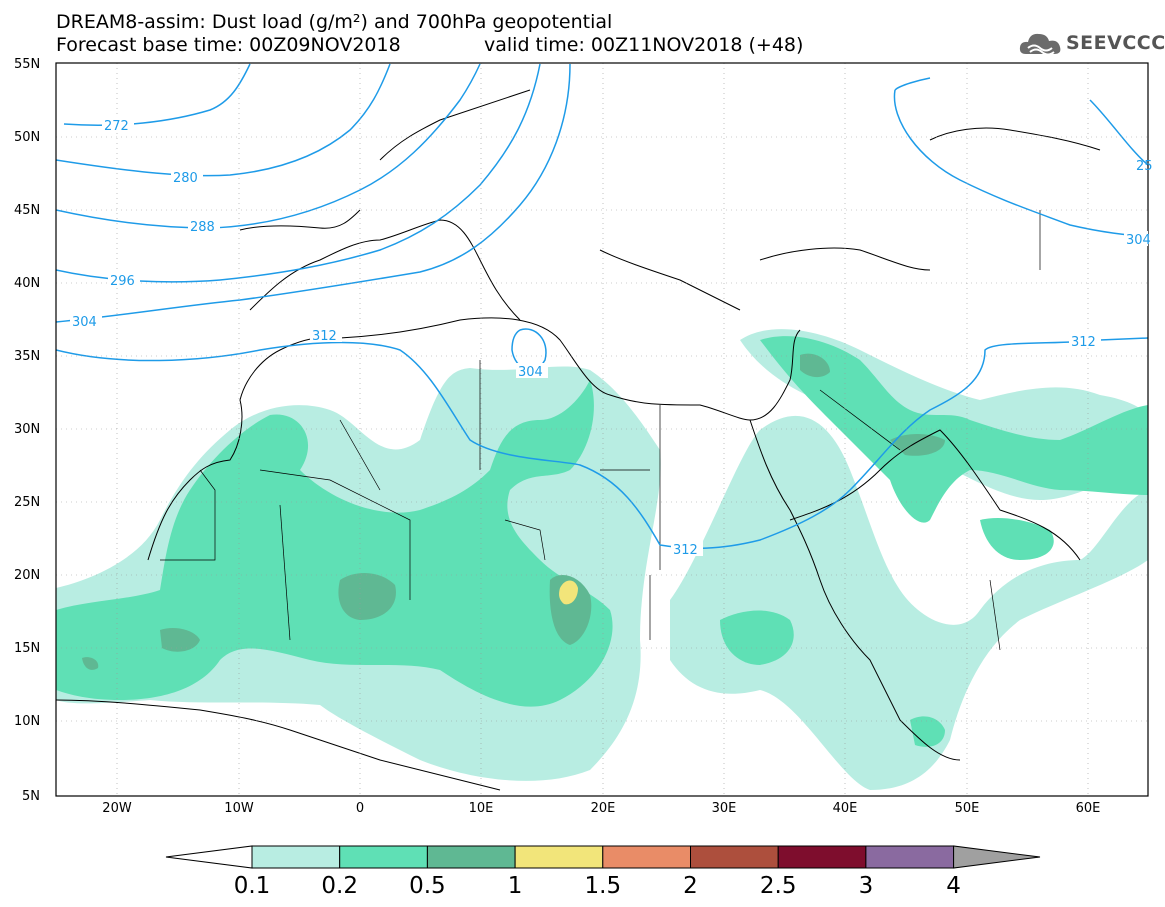 This screenshot has width=1165, height=907. What do you see at coordinates (603, 886) in the screenshot?
I see `colorbar-tick-label: 1.5` at bounding box center [603, 886].